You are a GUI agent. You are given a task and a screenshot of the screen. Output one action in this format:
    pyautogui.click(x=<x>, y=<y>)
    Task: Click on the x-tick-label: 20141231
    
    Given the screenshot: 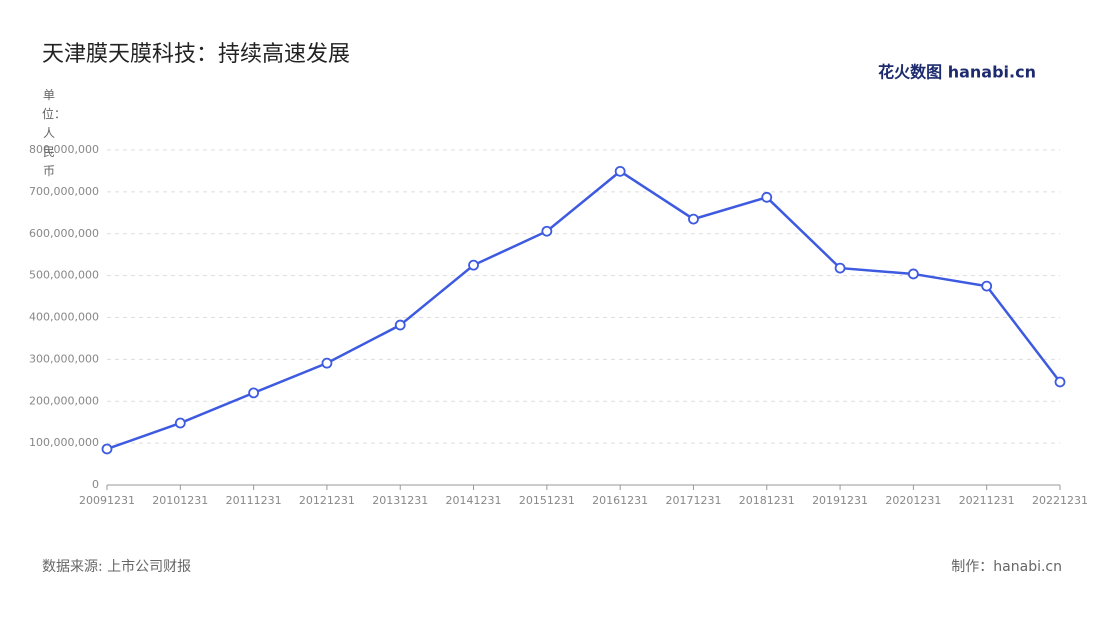 What is the action you would take?
    pyautogui.click(x=474, y=500)
    